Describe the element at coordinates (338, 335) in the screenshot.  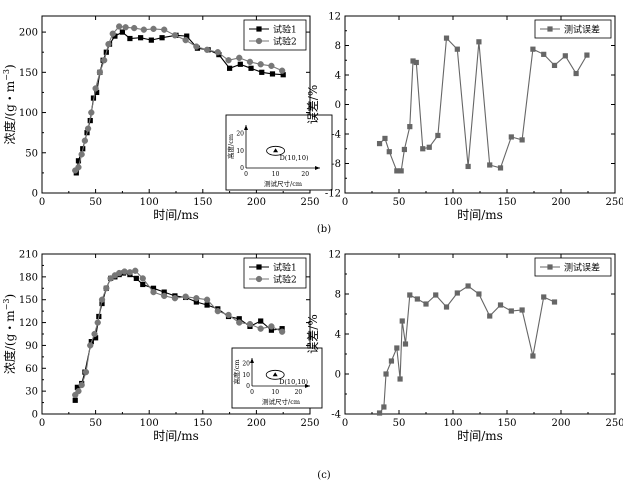
I see `y-tick-label: 4` at that location.